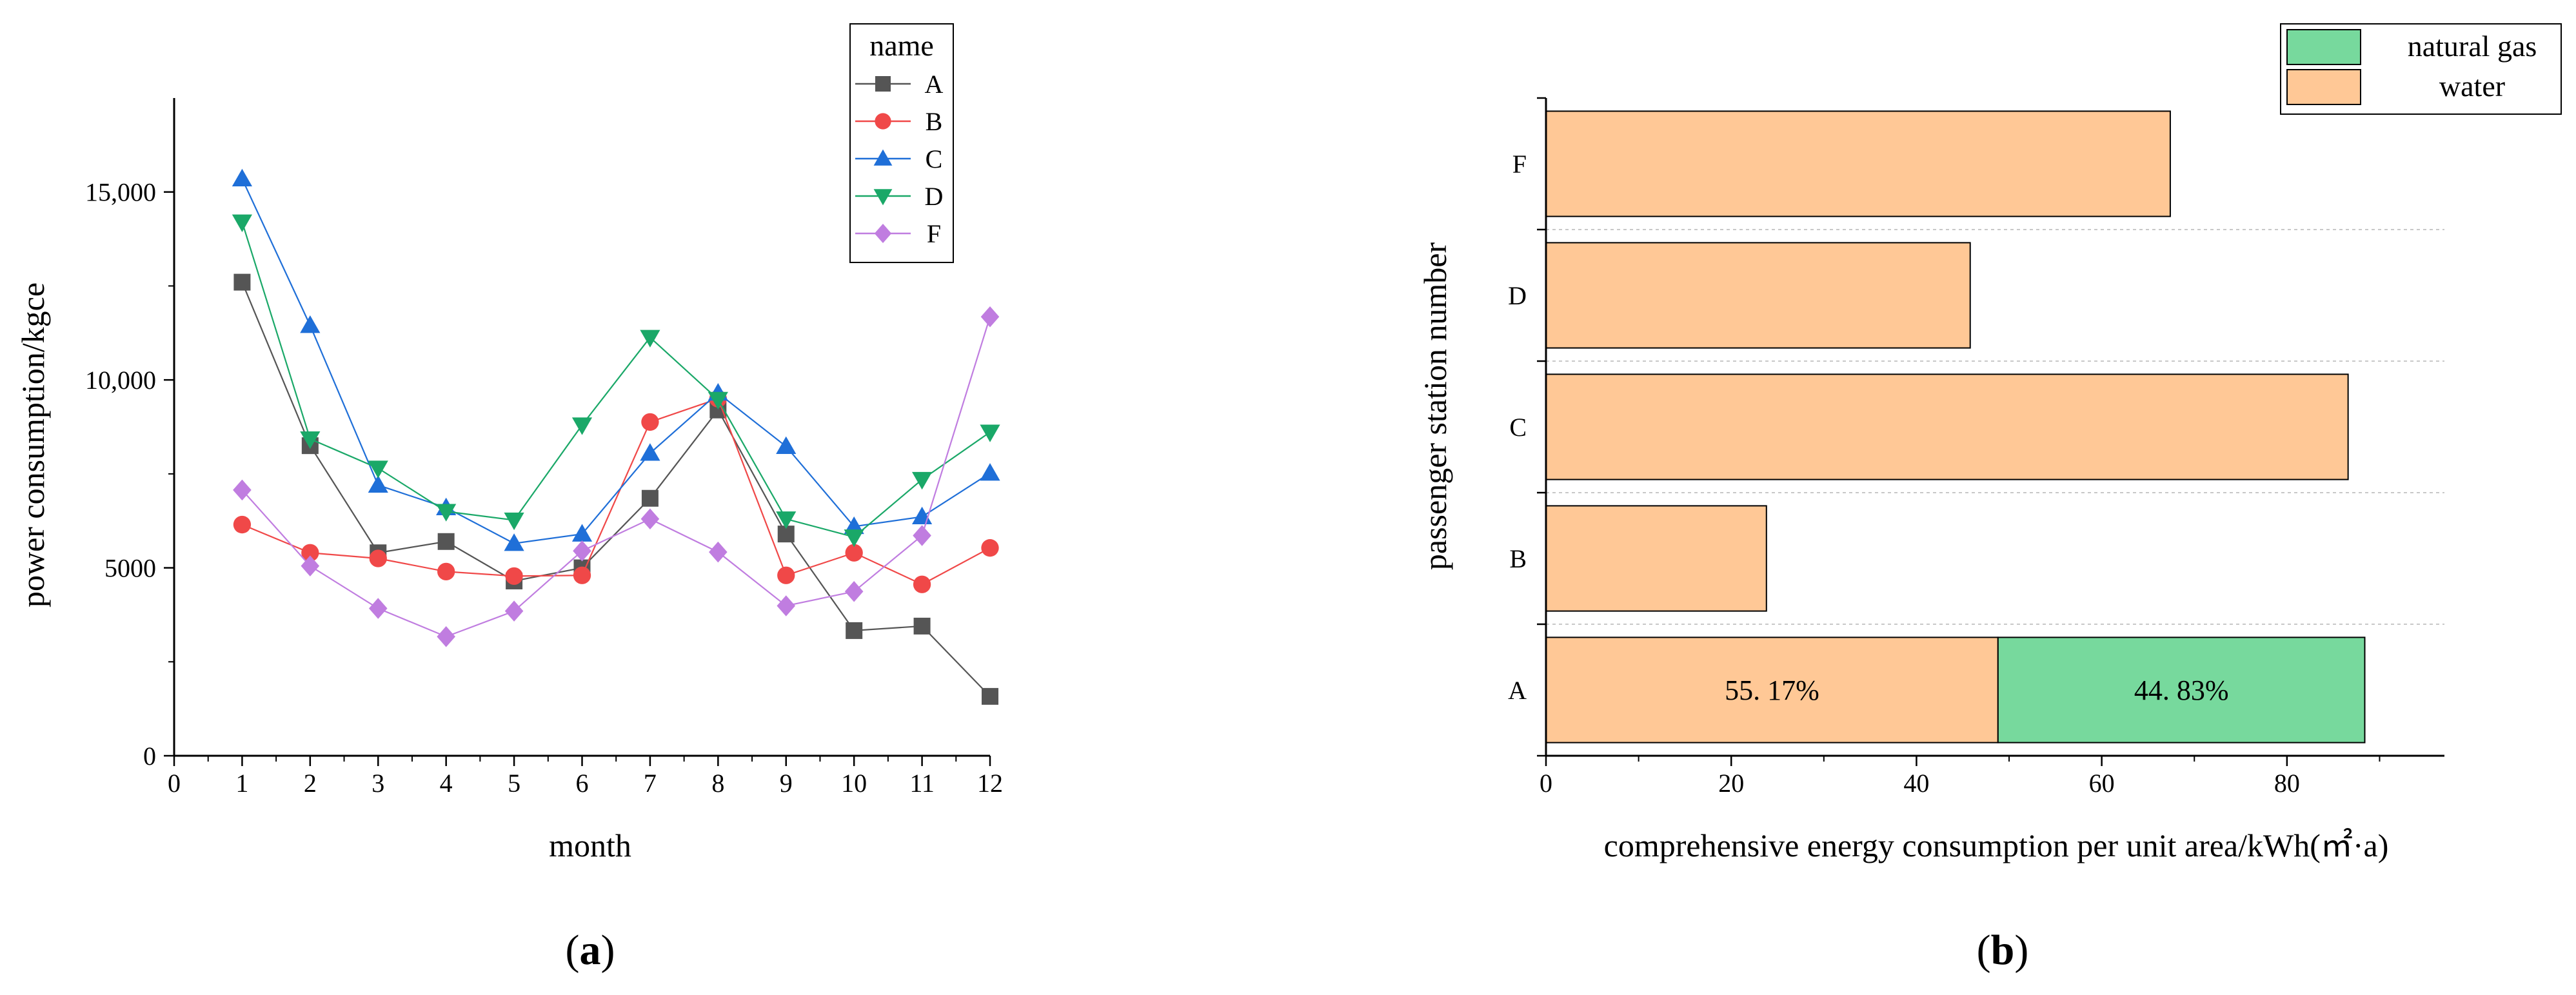 This screenshot has width=2576, height=995. I want to click on panel-label-a: (a), so click(590, 950).